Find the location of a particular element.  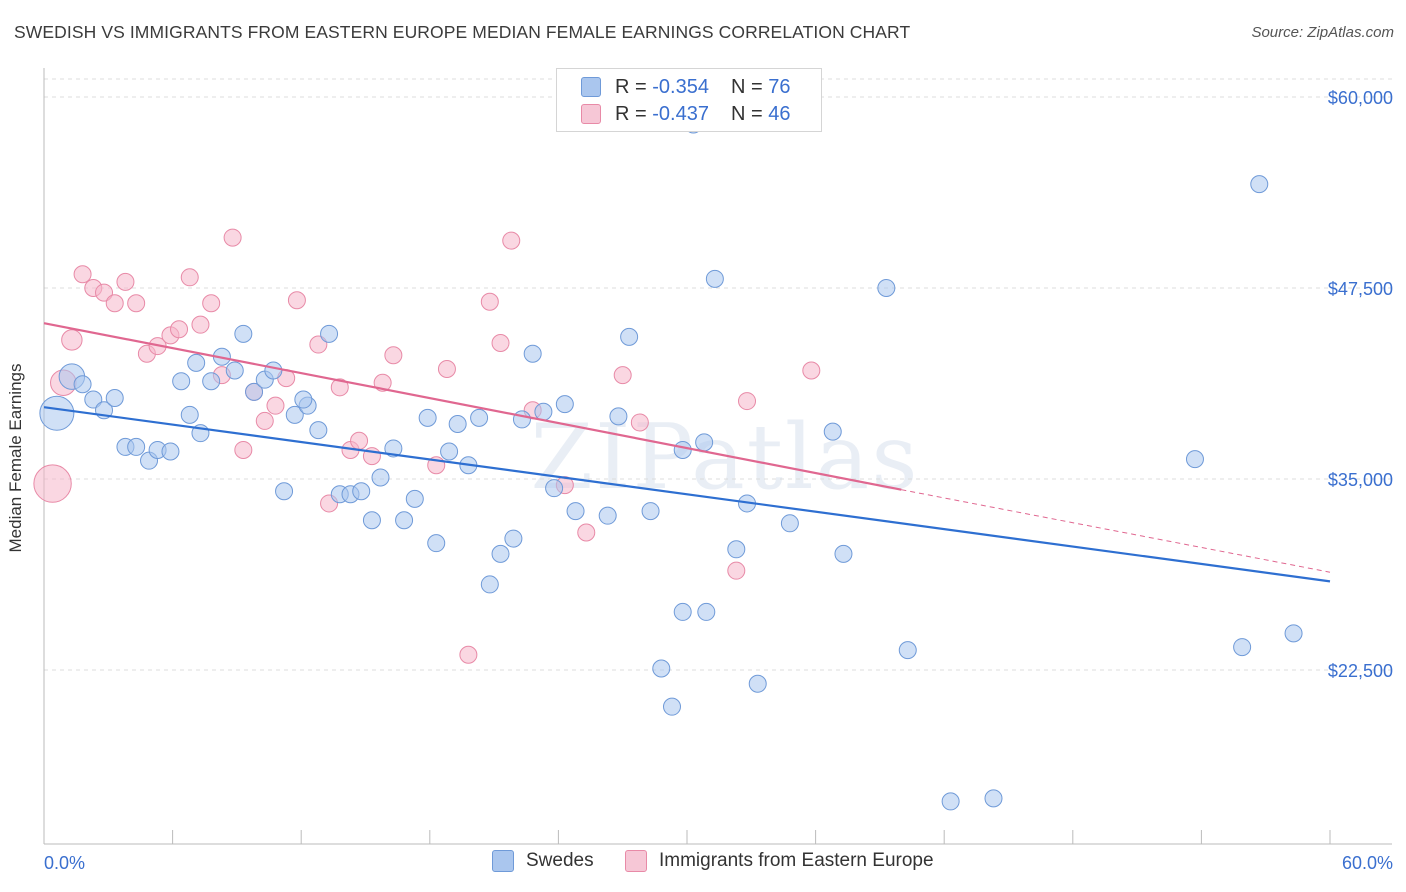

y-tick-label: $22,500 is located at coordinates (1360, 671).